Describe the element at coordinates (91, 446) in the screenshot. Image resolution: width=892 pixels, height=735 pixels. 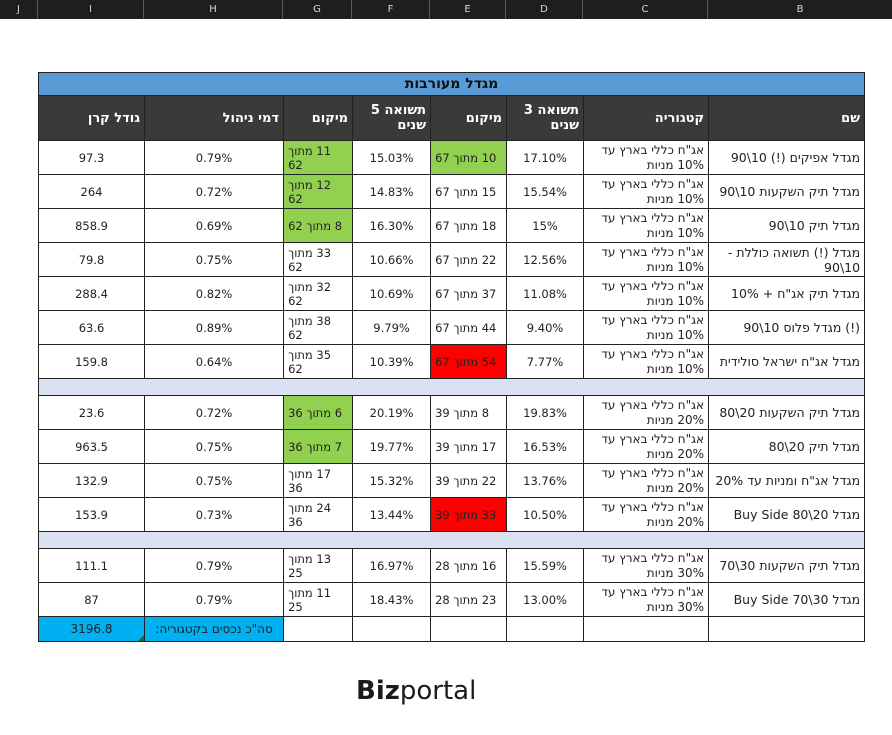
I see `fund-size: 963.5` at that location.